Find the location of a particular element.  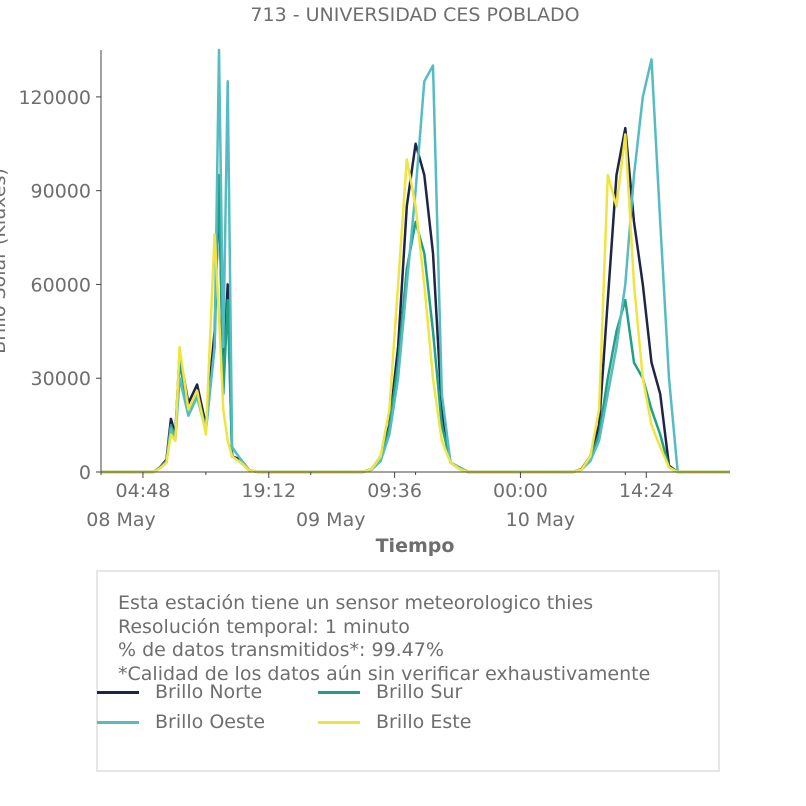

legend-item: Brillo Sur is located at coordinates (390, 692).